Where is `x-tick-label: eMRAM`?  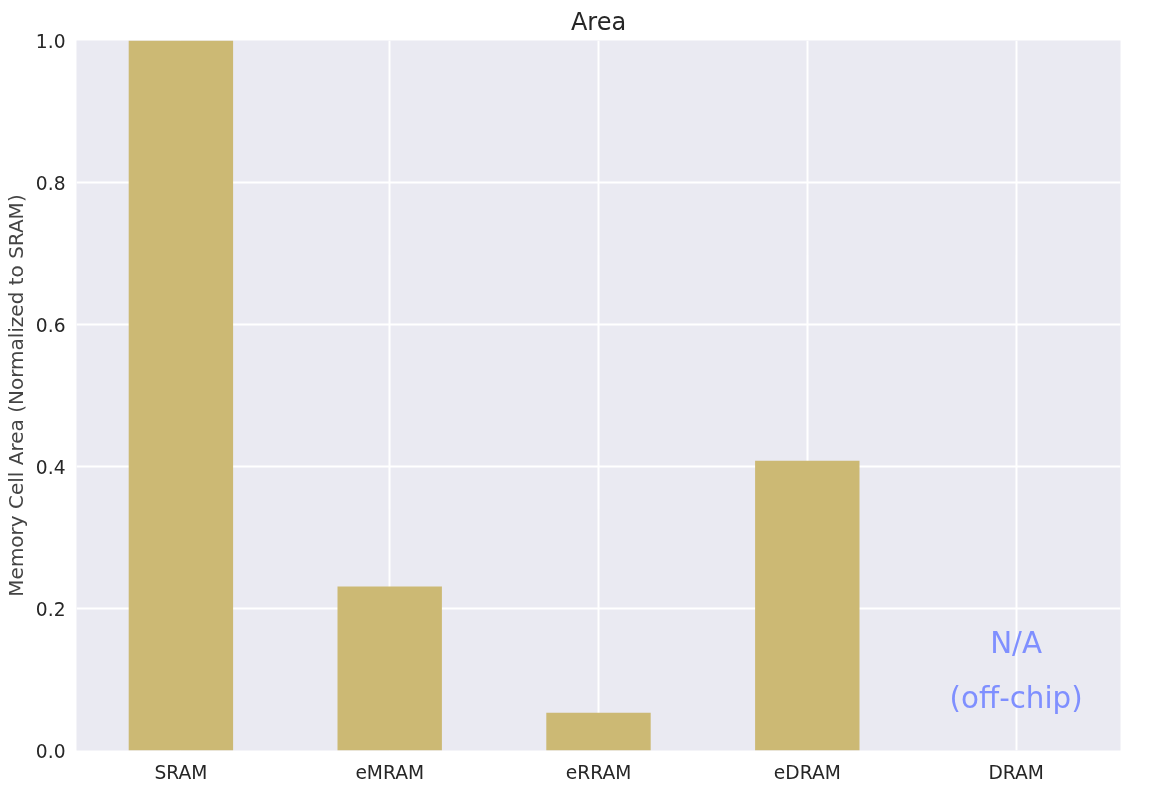
x-tick-label: eMRAM is located at coordinates (390, 772).